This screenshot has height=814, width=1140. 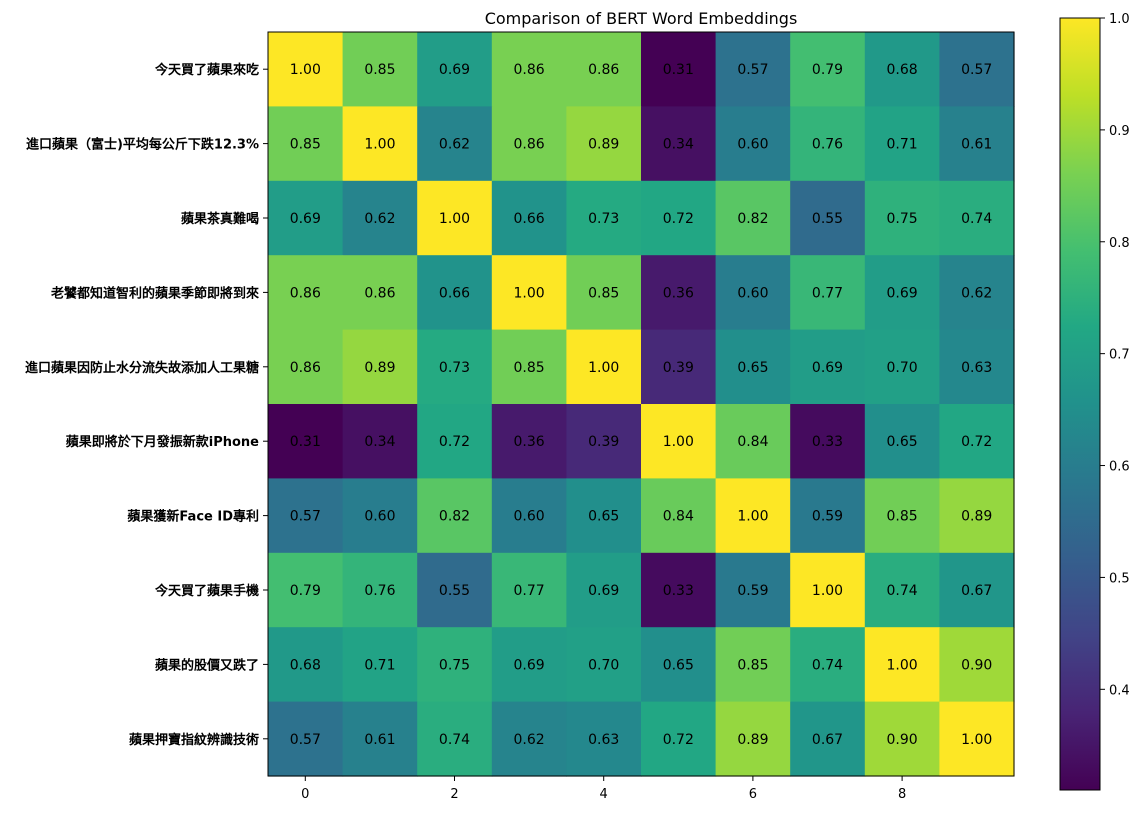 I want to click on cell-value-label: 0.65, so click(x=752, y=368).